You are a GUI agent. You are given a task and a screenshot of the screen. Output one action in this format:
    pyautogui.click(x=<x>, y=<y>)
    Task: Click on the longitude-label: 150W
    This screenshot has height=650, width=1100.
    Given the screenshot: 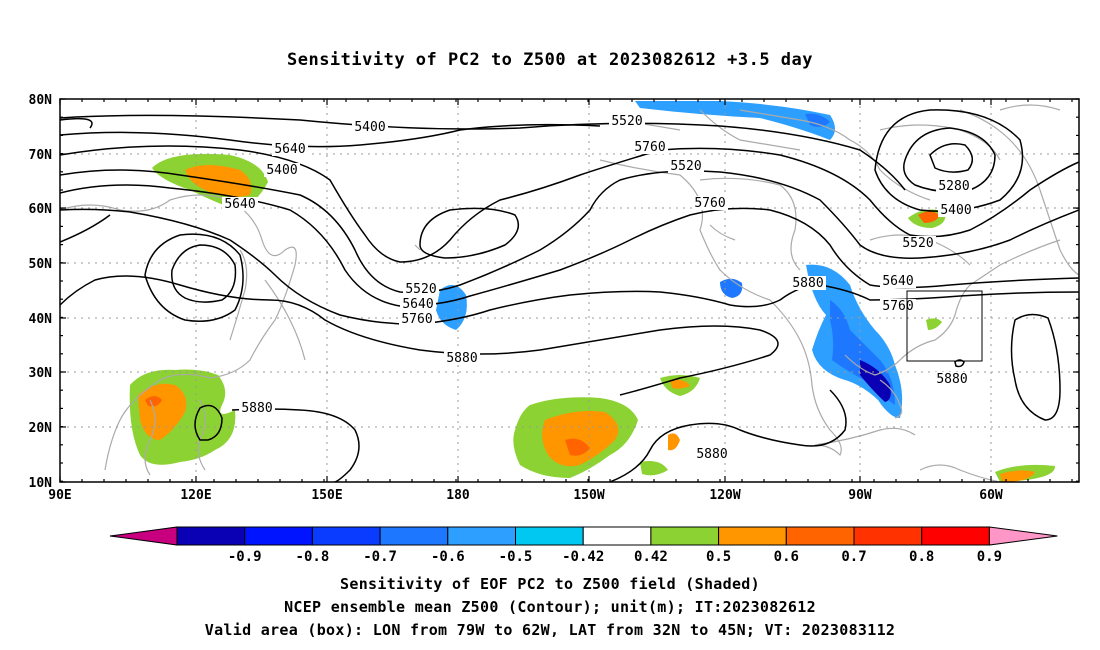 What is the action you would take?
    pyautogui.click(x=588, y=495)
    